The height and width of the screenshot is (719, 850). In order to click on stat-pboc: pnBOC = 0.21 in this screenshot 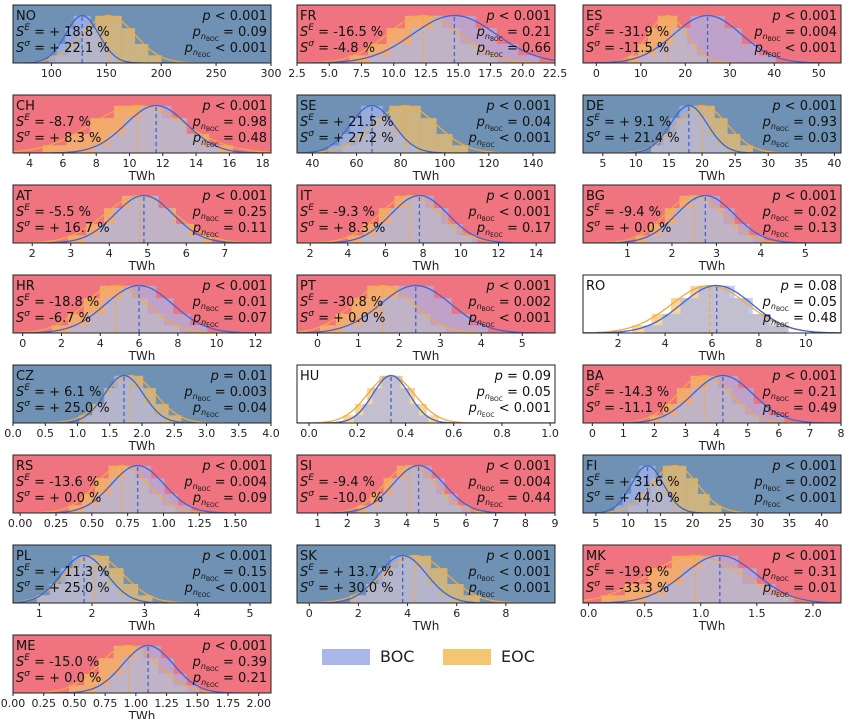, I will do `click(513, 34)`.